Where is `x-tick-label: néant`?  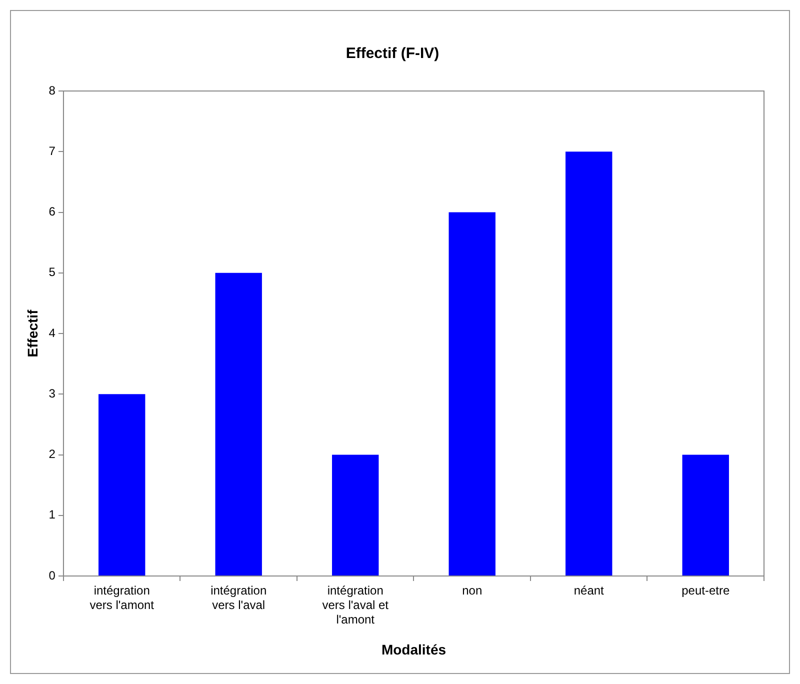 x-tick-label: néant is located at coordinates (589, 591).